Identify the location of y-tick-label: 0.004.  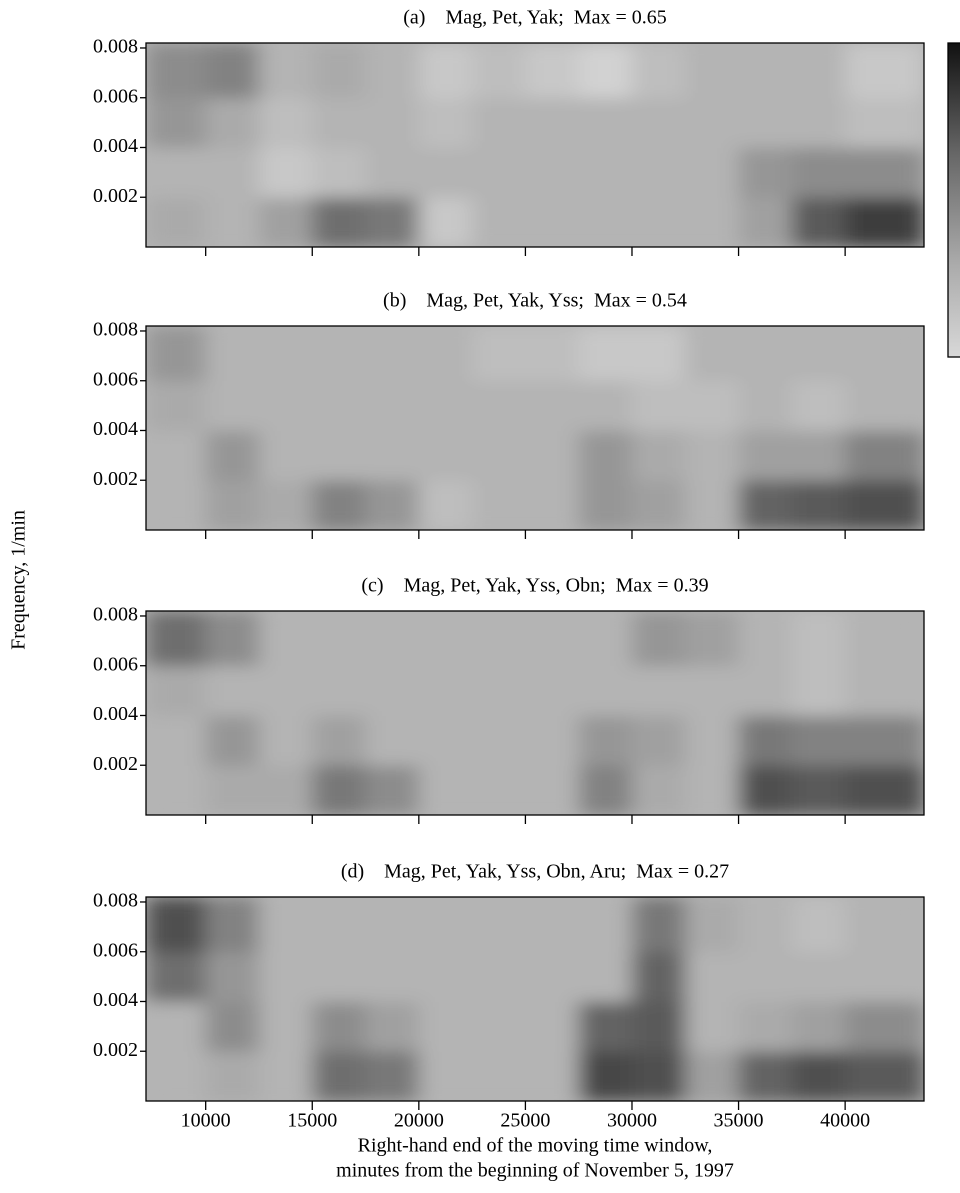
(115, 1000).